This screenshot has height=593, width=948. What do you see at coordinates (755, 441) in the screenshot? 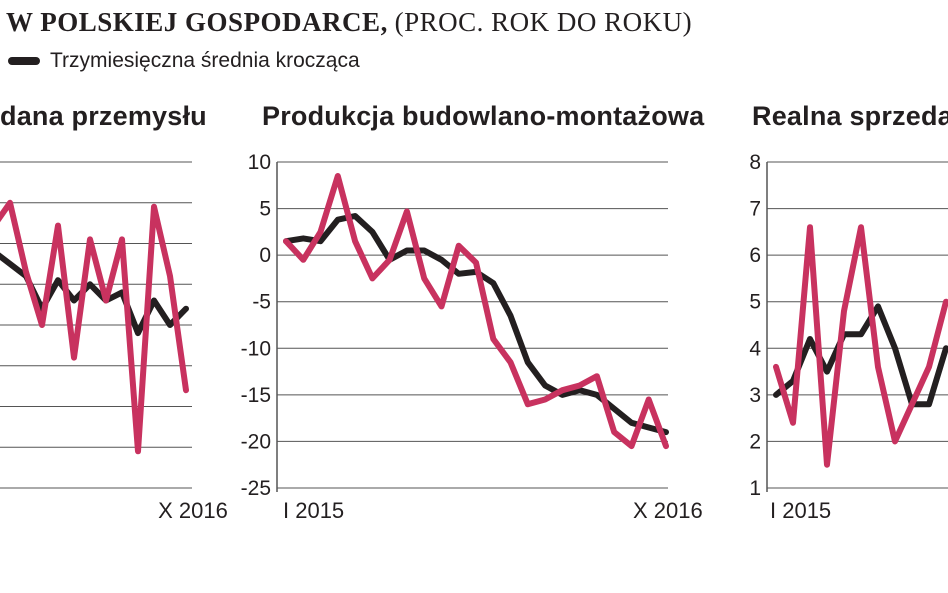
I see `y-tick-label-2-6: 2` at bounding box center [755, 441].